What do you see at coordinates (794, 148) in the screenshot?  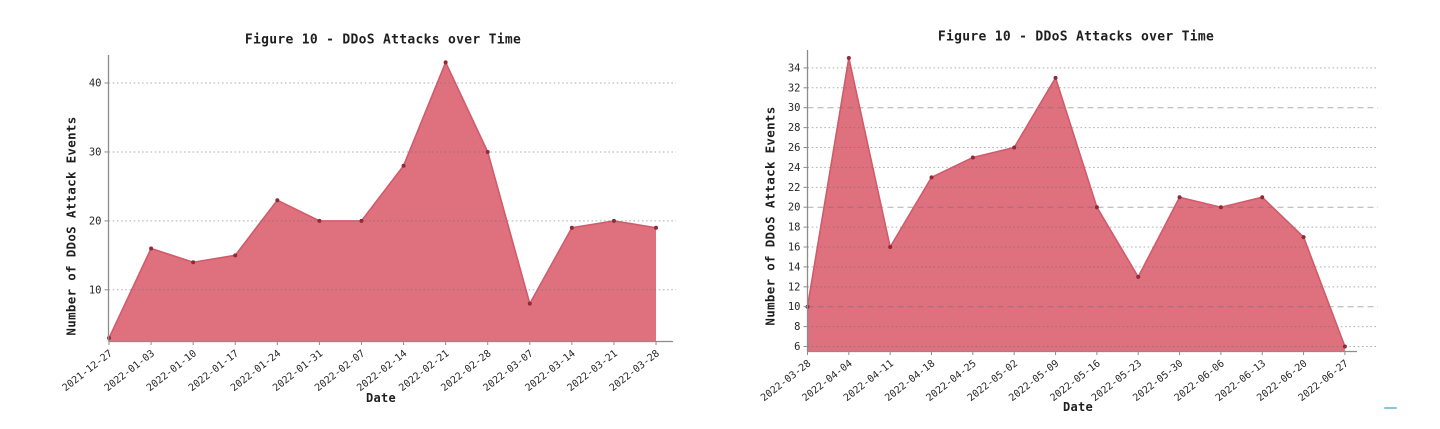 I see `svg-text: 26` at bounding box center [794, 148].